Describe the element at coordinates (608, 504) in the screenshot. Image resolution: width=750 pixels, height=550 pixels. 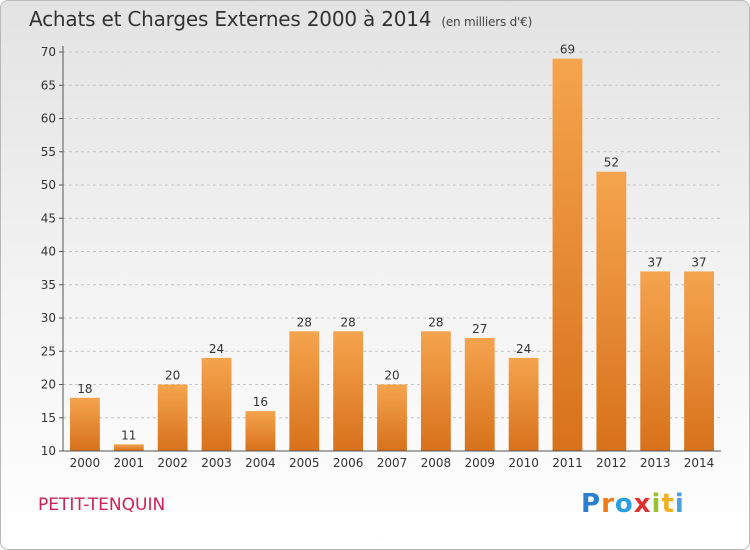
I see `logo-letter: r` at that location.